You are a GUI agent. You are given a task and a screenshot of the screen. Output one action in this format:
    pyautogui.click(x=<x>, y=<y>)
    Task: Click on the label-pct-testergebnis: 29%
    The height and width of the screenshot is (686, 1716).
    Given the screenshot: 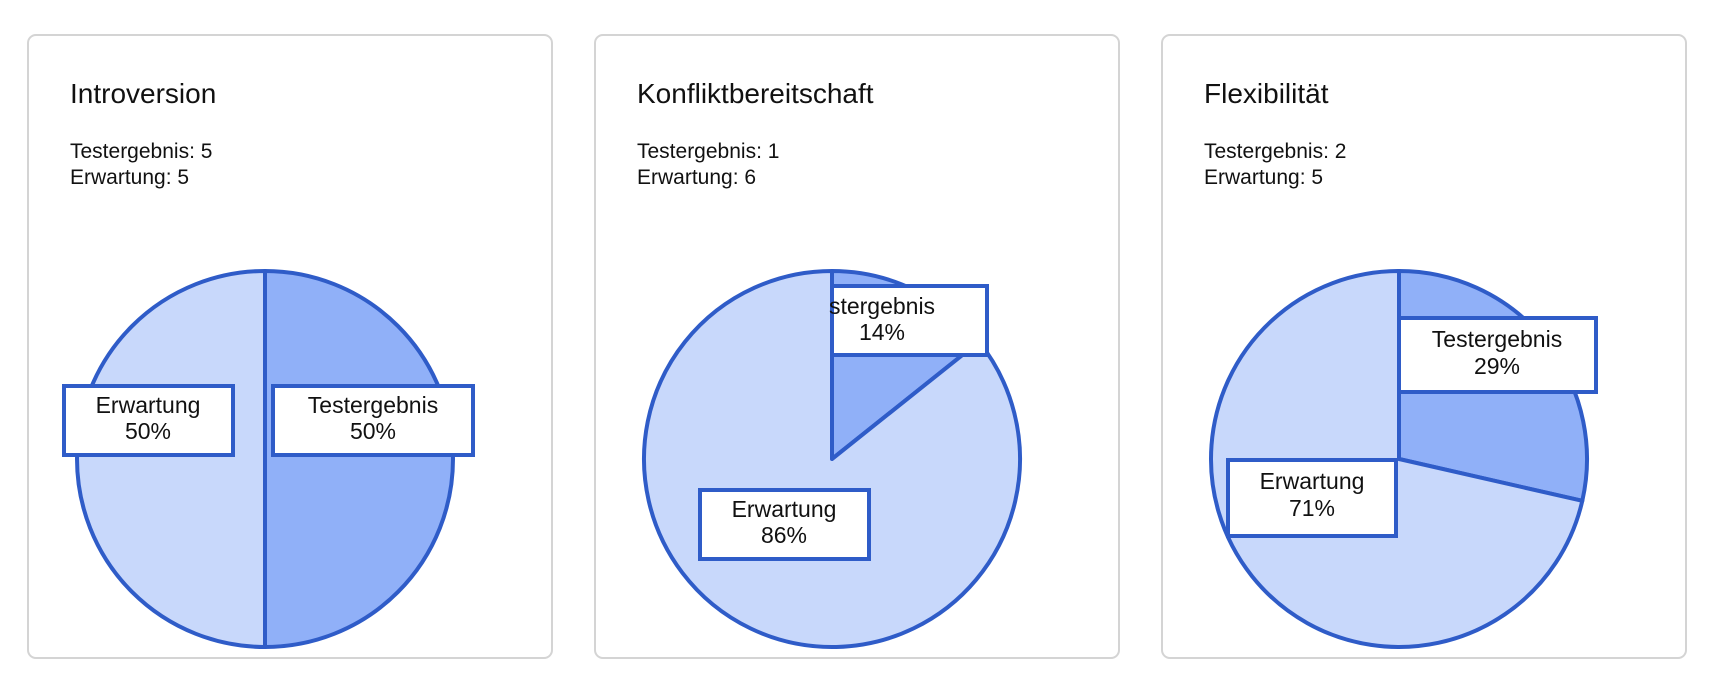 What is the action you would take?
    pyautogui.click(x=1497, y=366)
    